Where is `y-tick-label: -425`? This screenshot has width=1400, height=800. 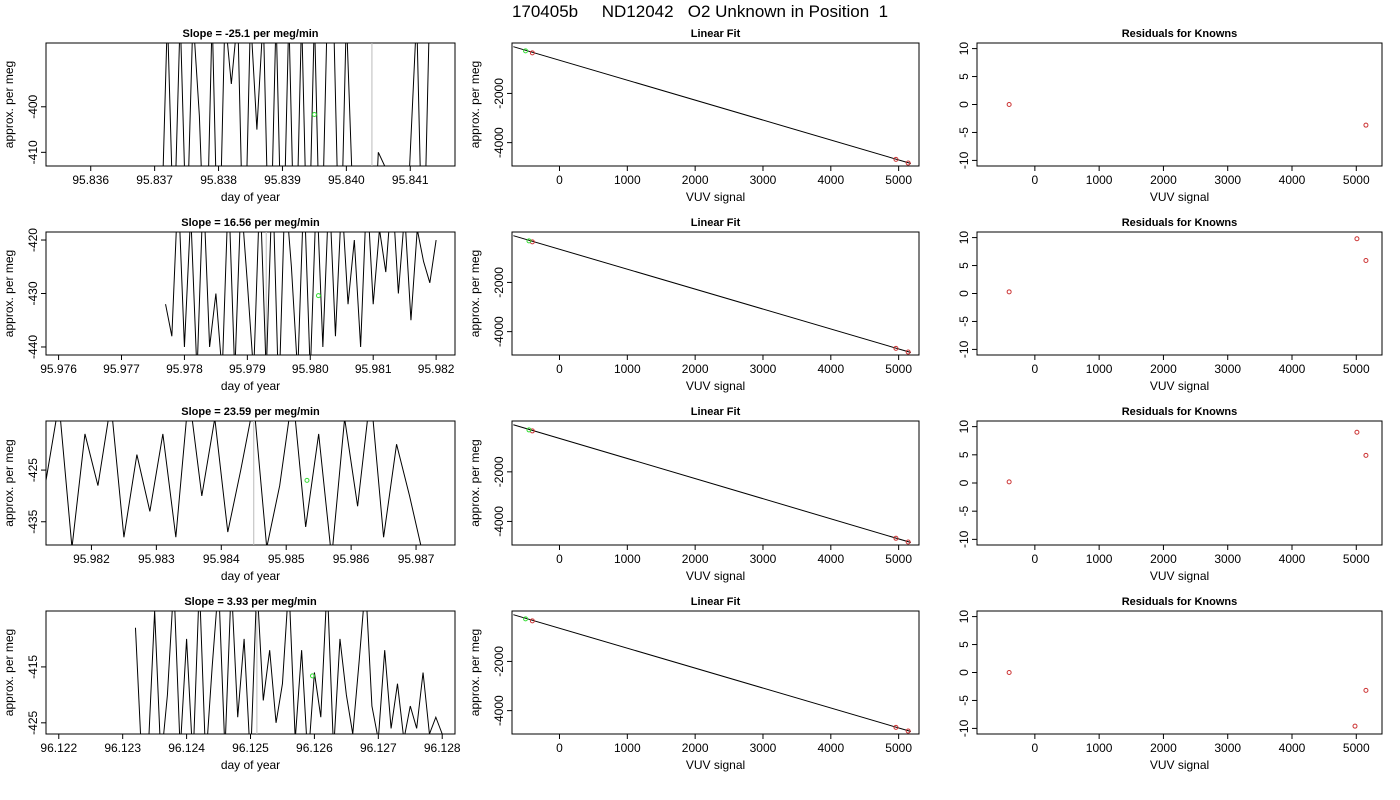
y-tick-label: -425 is located at coordinates (33, 722).